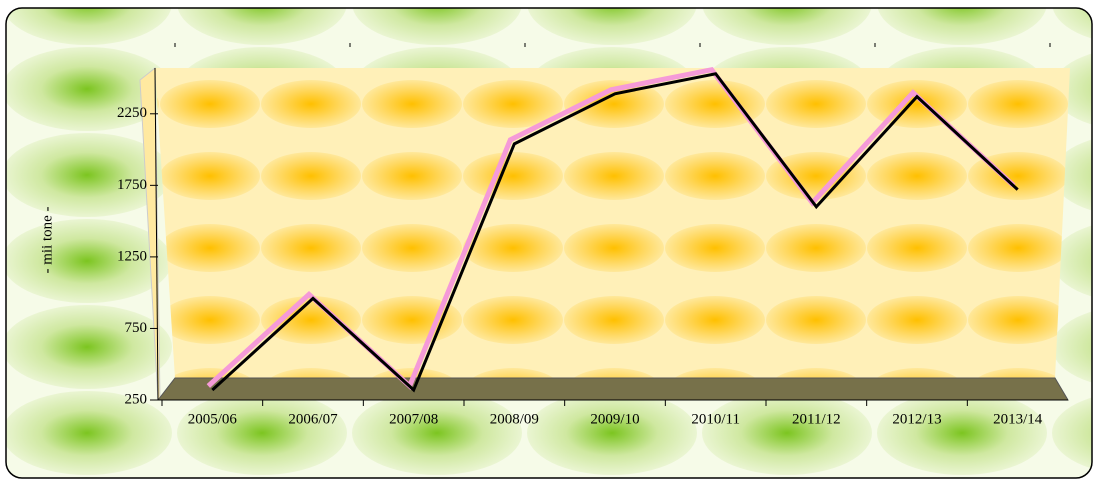 This screenshot has height=483, width=1097. I want to click on x-tick-label: 2012/13, so click(916, 419).